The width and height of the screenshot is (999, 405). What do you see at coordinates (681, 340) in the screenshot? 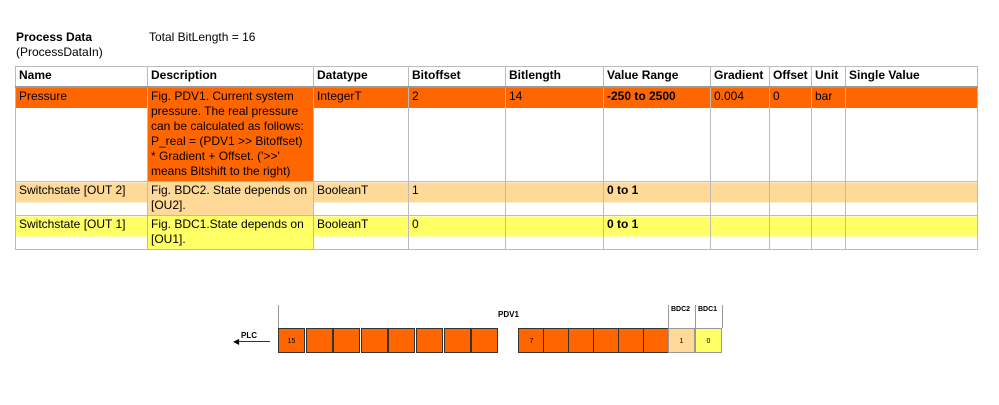
I see `bdc2-bit-box: 1` at bounding box center [681, 340].